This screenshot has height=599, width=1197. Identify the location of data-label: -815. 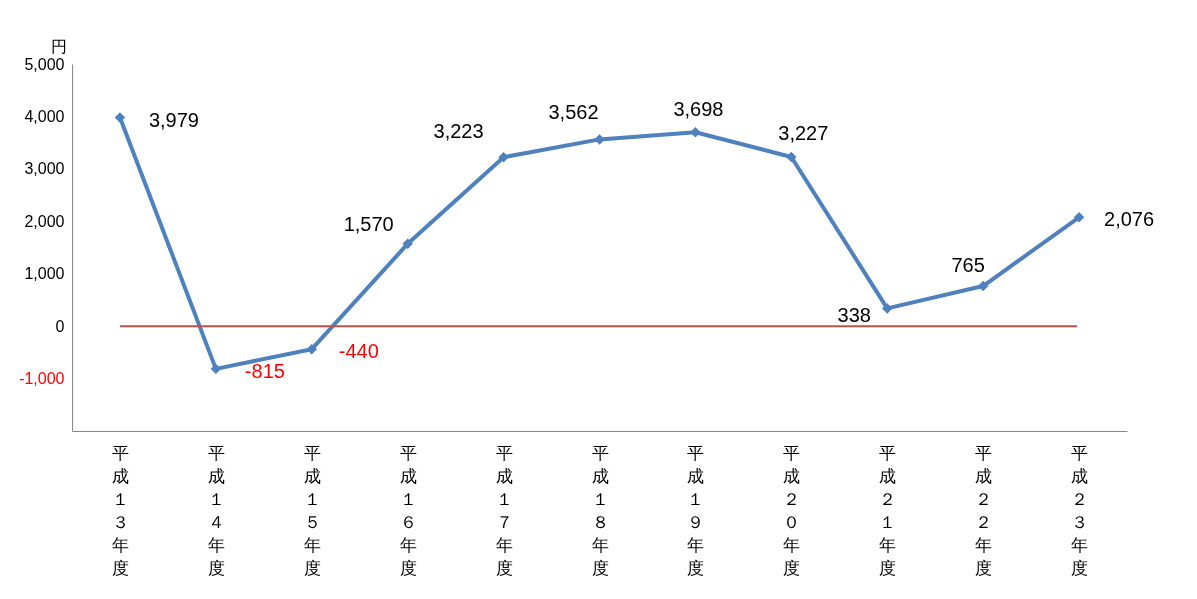
(264, 370).